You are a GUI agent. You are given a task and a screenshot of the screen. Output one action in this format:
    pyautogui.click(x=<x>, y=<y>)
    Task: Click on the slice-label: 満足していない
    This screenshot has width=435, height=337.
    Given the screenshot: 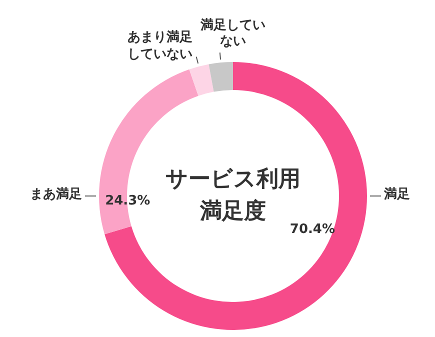 What is the action you would take?
    pyautogui.click(x=233, y=34)
    